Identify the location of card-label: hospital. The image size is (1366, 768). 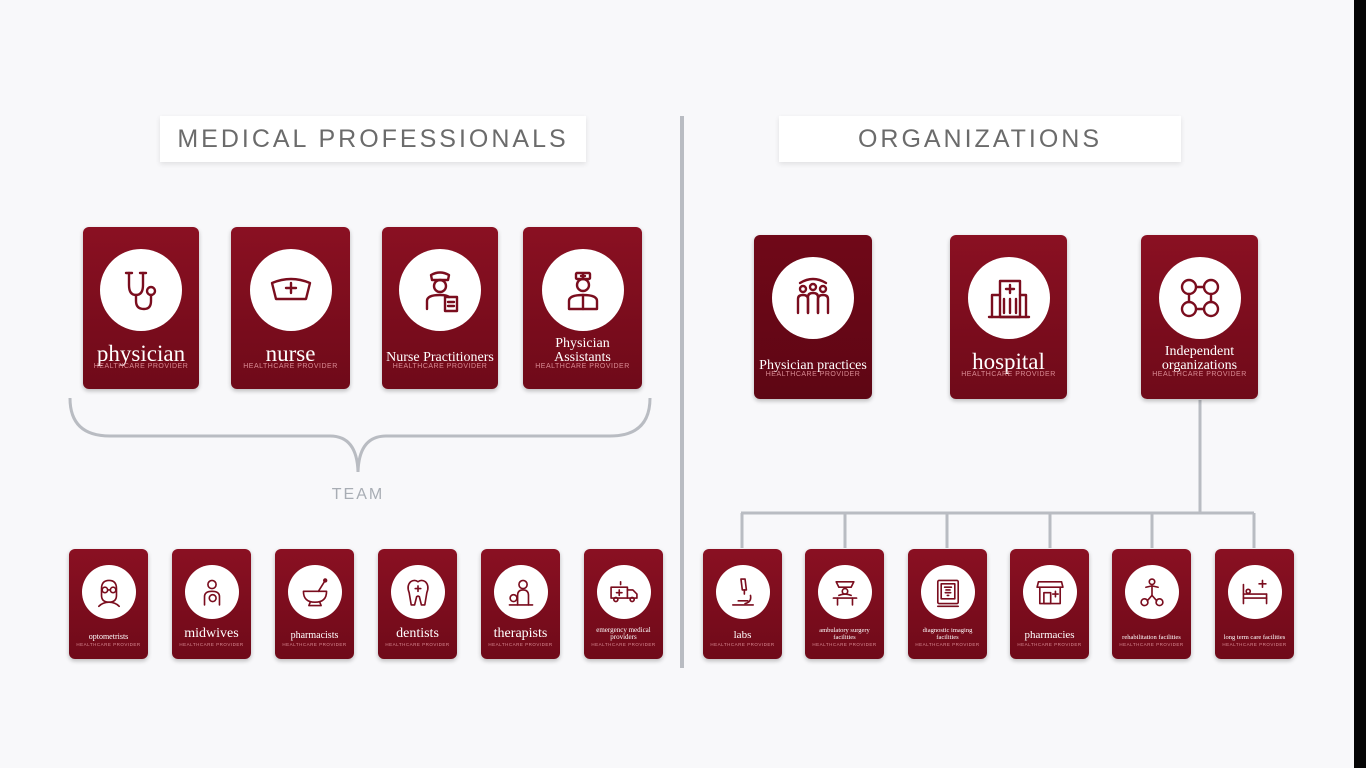
(1008, 361).